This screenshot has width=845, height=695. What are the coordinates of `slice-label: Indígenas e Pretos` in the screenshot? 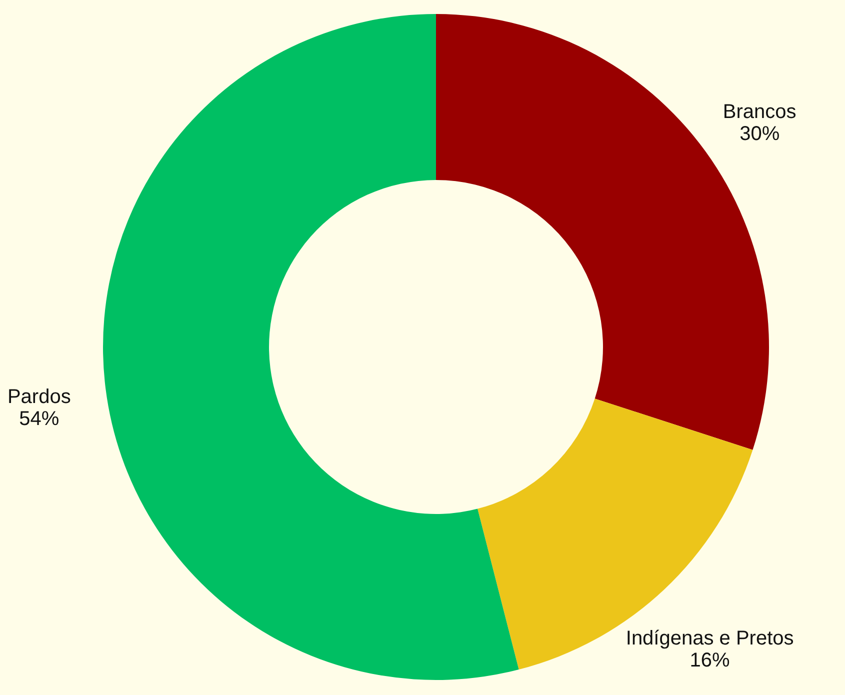 It's located at (710, 639).